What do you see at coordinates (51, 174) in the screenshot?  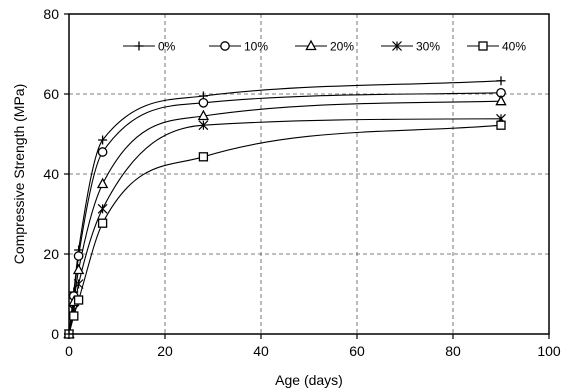 I see `y-tick-label: 40` at bounding box center [51, 174].